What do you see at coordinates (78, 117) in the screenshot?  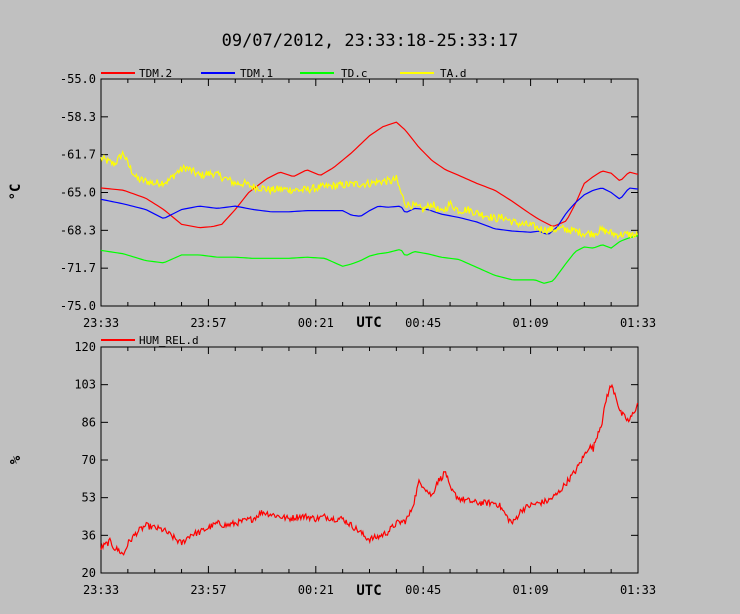 I see `y-tick-label-temperature: -58.3` at bounding box center [78, 117].